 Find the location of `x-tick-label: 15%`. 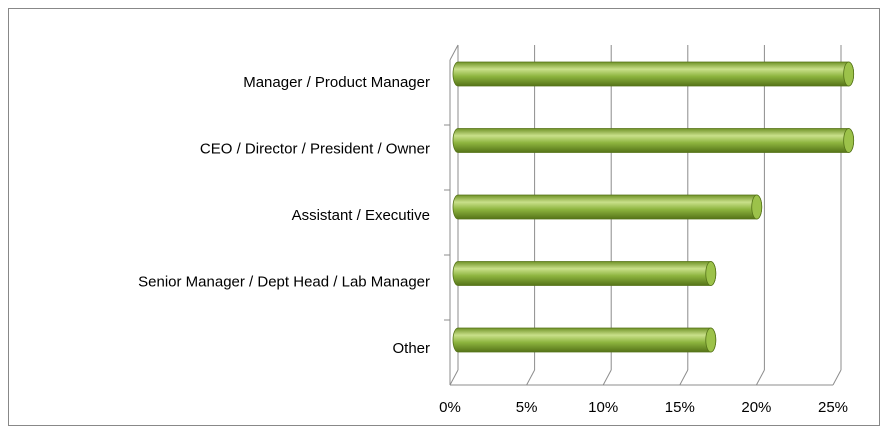

x-tick-label: 15% is located at coordinates (680, 407).